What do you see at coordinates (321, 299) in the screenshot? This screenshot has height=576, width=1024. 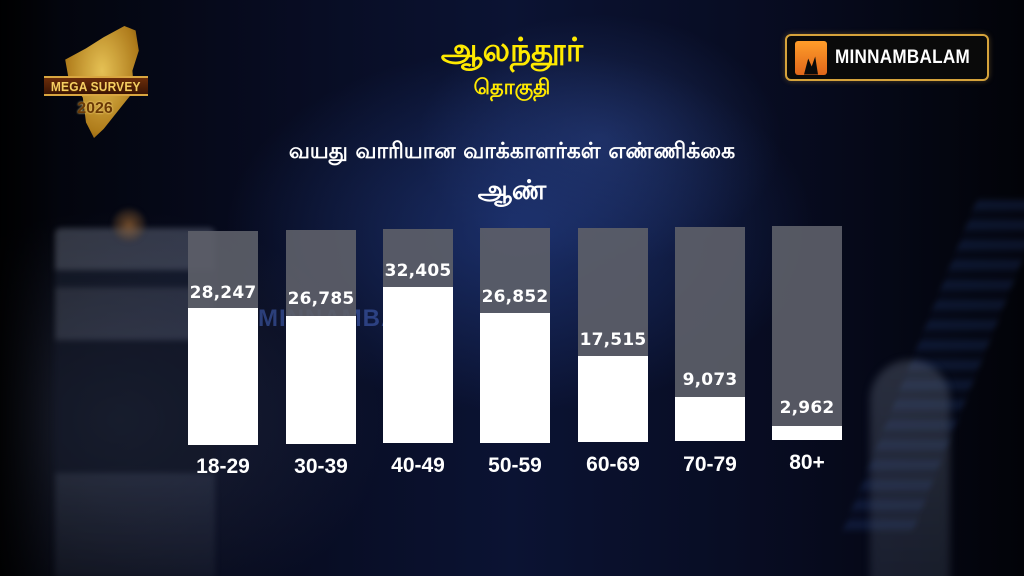 I see `bar-value-label: 26,785` at bounding box center [321, 299].